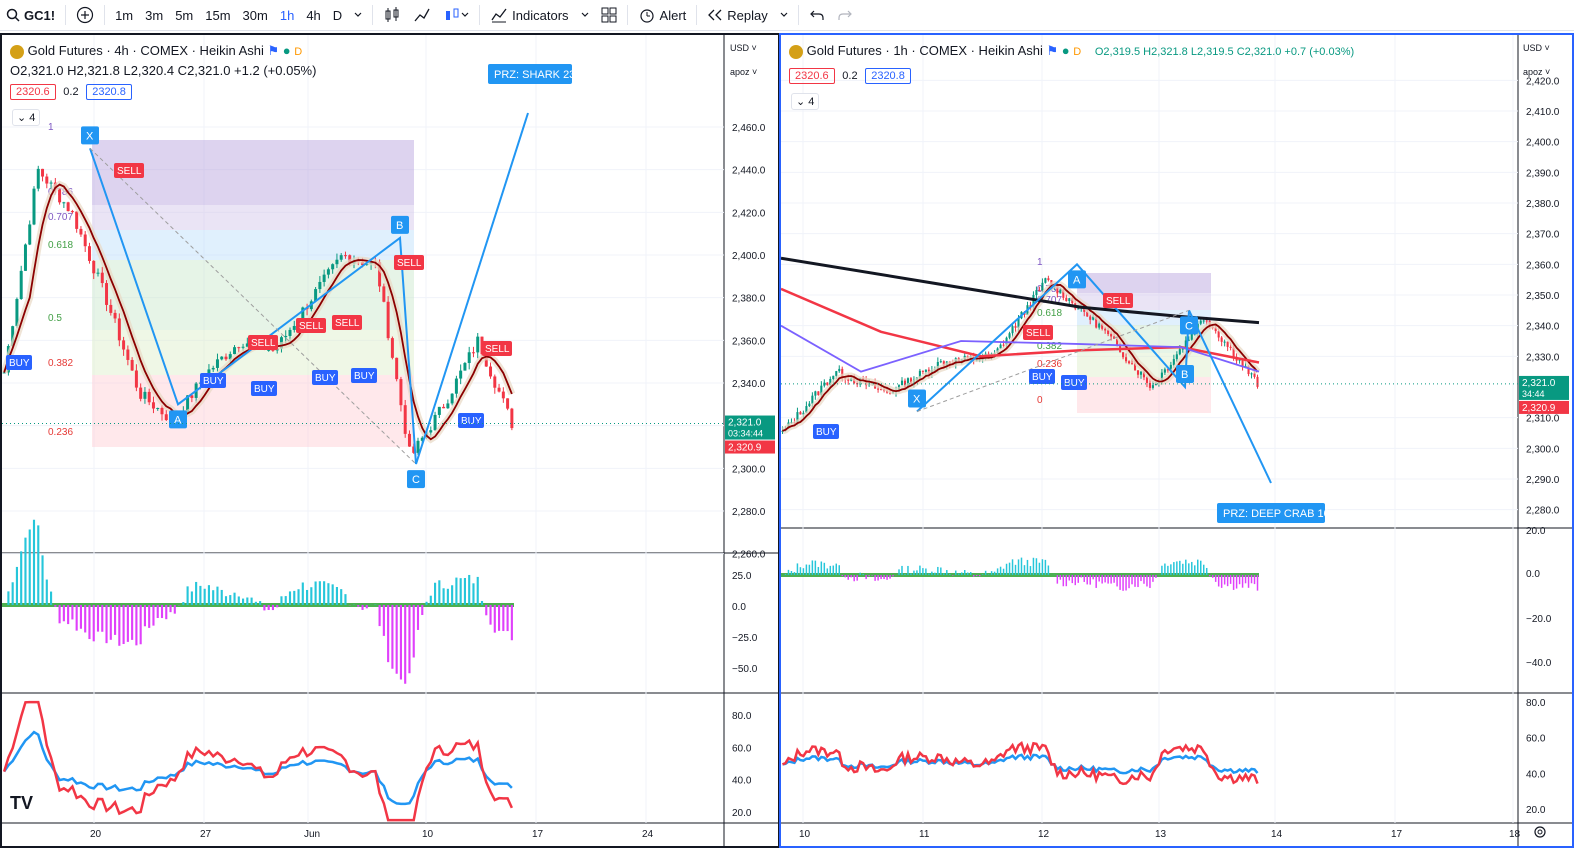  What do you see at coordinates (184, 15) in the screenshot?
I see `interval-5m: 5m` at bounding box center [184, 15].